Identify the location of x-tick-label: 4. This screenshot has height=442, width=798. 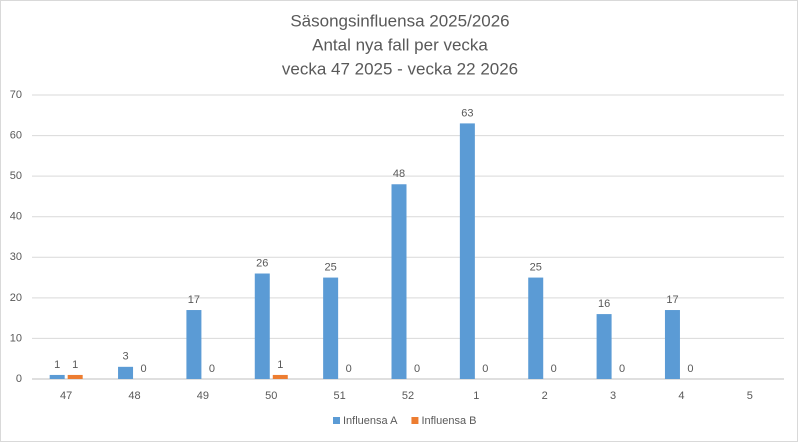
(681, 396).